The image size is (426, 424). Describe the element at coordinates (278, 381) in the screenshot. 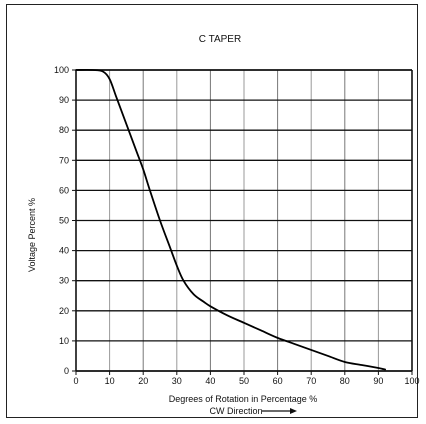

I see `x-tick-label: 60` at that location.